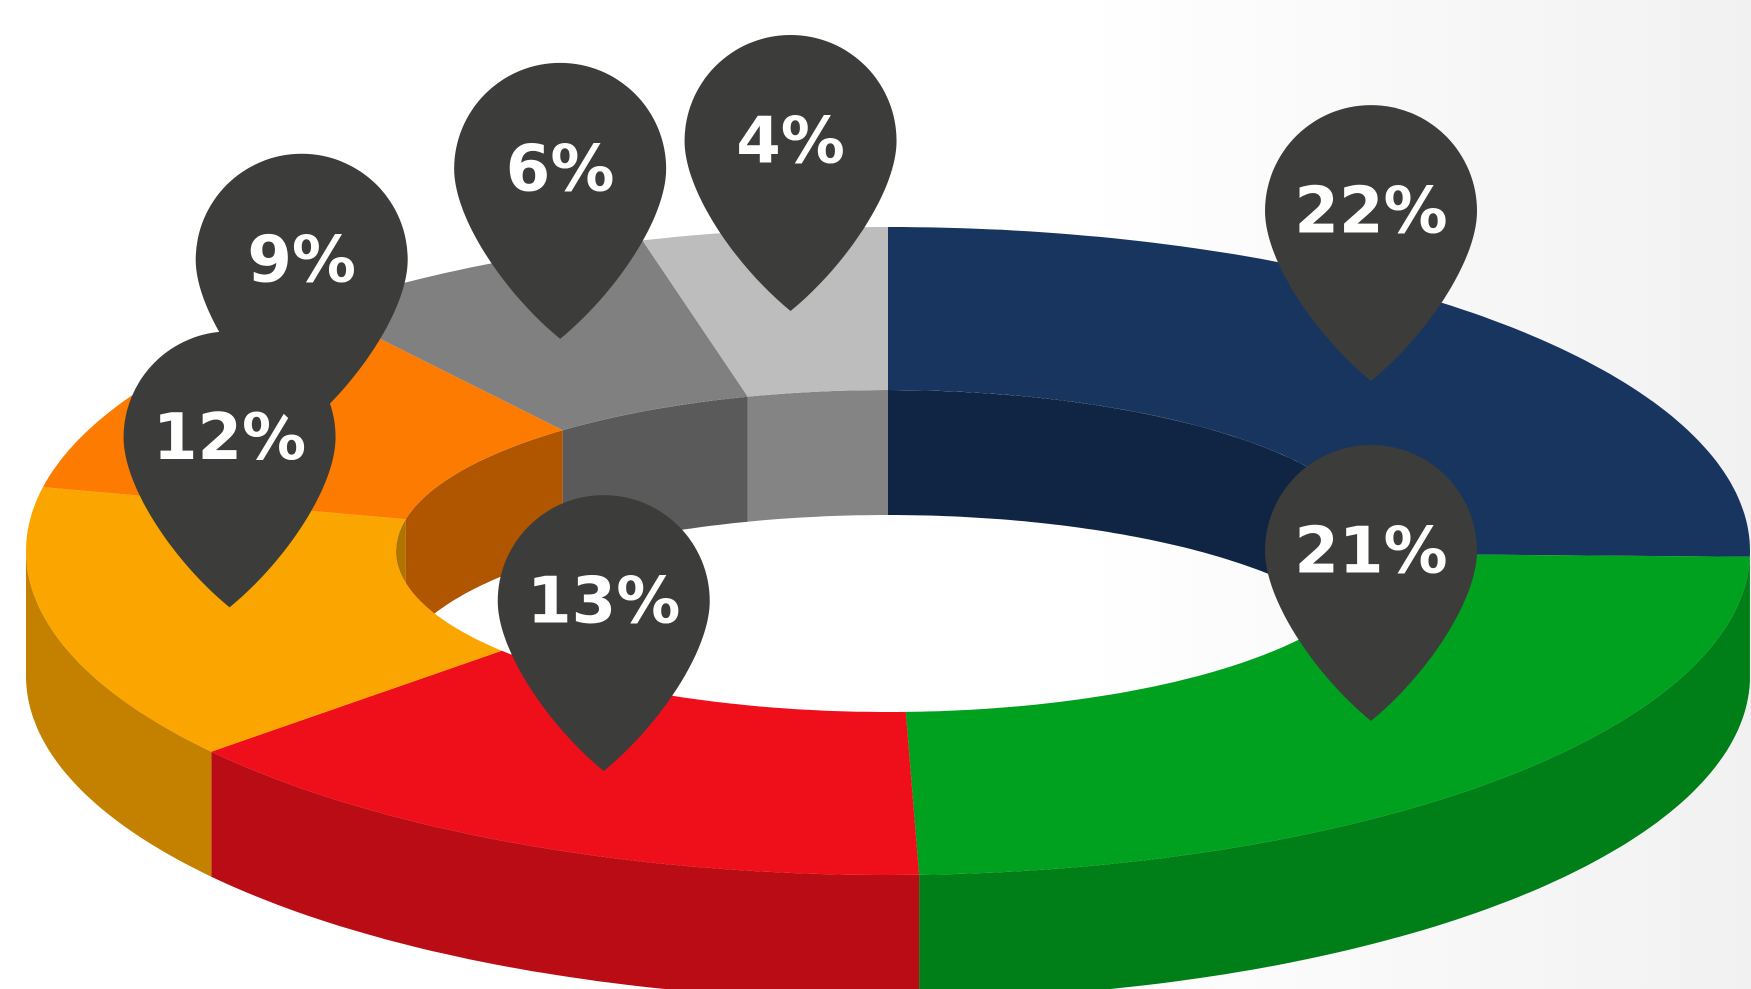  Describe the element at coordinates (229, 438) in the screenshot. I see `data-label: 12%` at that location.